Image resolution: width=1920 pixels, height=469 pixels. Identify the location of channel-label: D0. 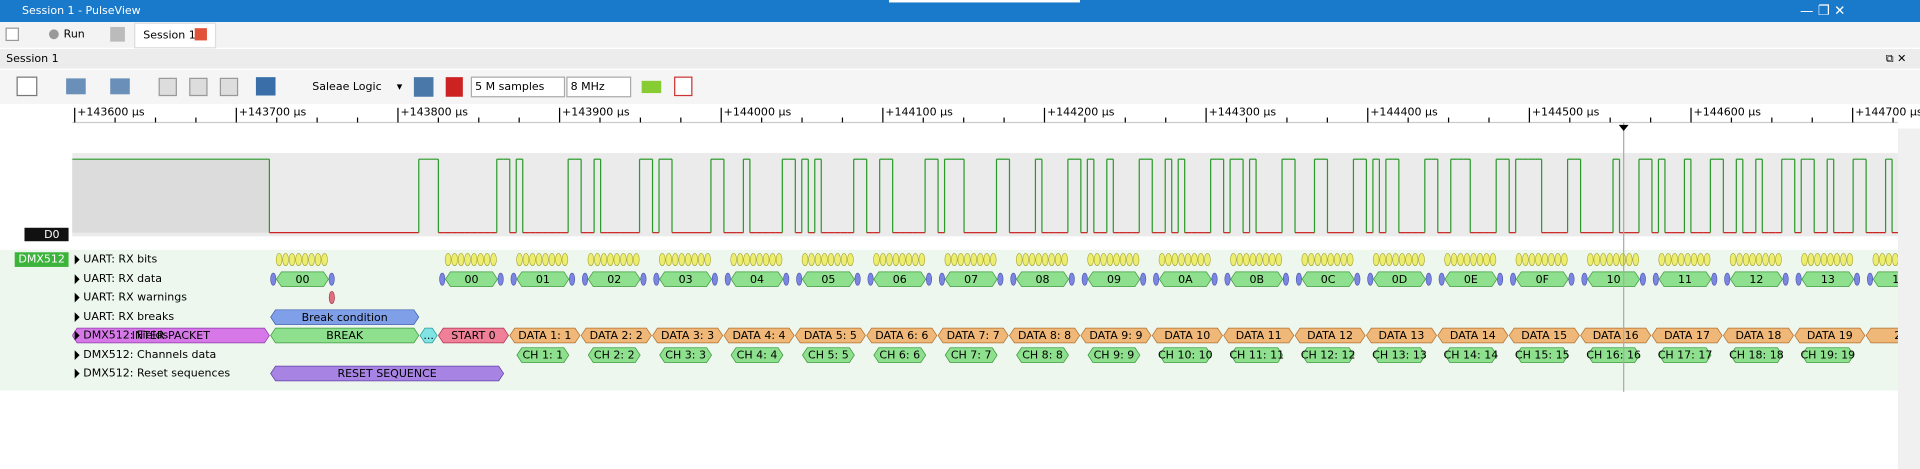
(51, 234).